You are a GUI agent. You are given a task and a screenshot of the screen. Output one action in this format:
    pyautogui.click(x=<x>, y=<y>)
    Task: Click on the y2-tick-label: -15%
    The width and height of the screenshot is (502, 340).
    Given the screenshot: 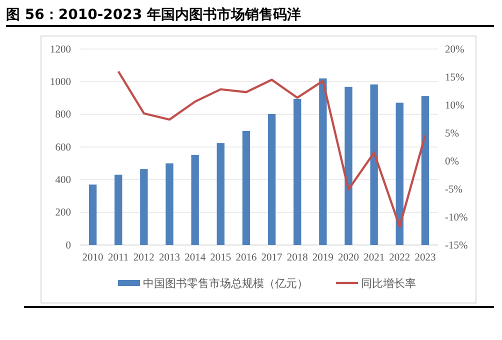 What is the action you would take?
    pyautogui.click(x=456, y=246)
    